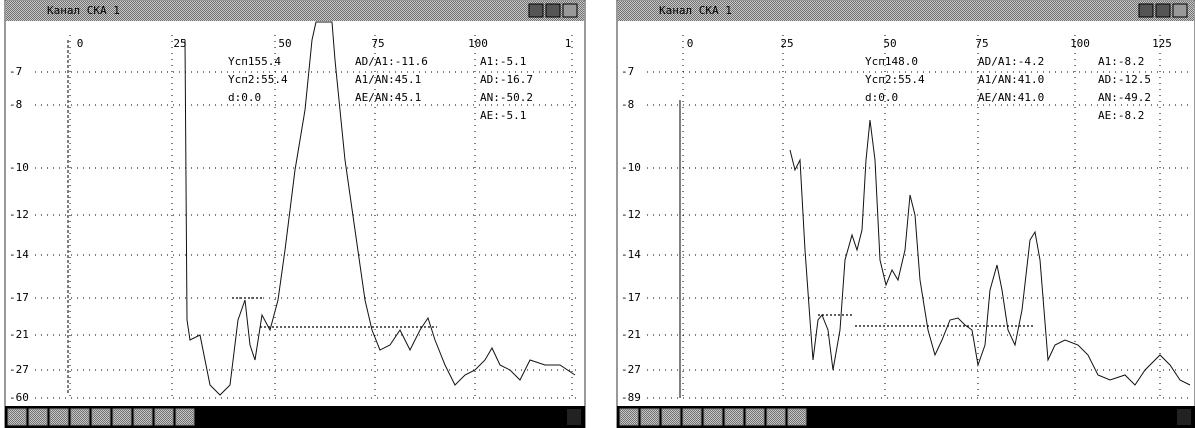  I want to click on x-label: 125, so click(1162, 43).